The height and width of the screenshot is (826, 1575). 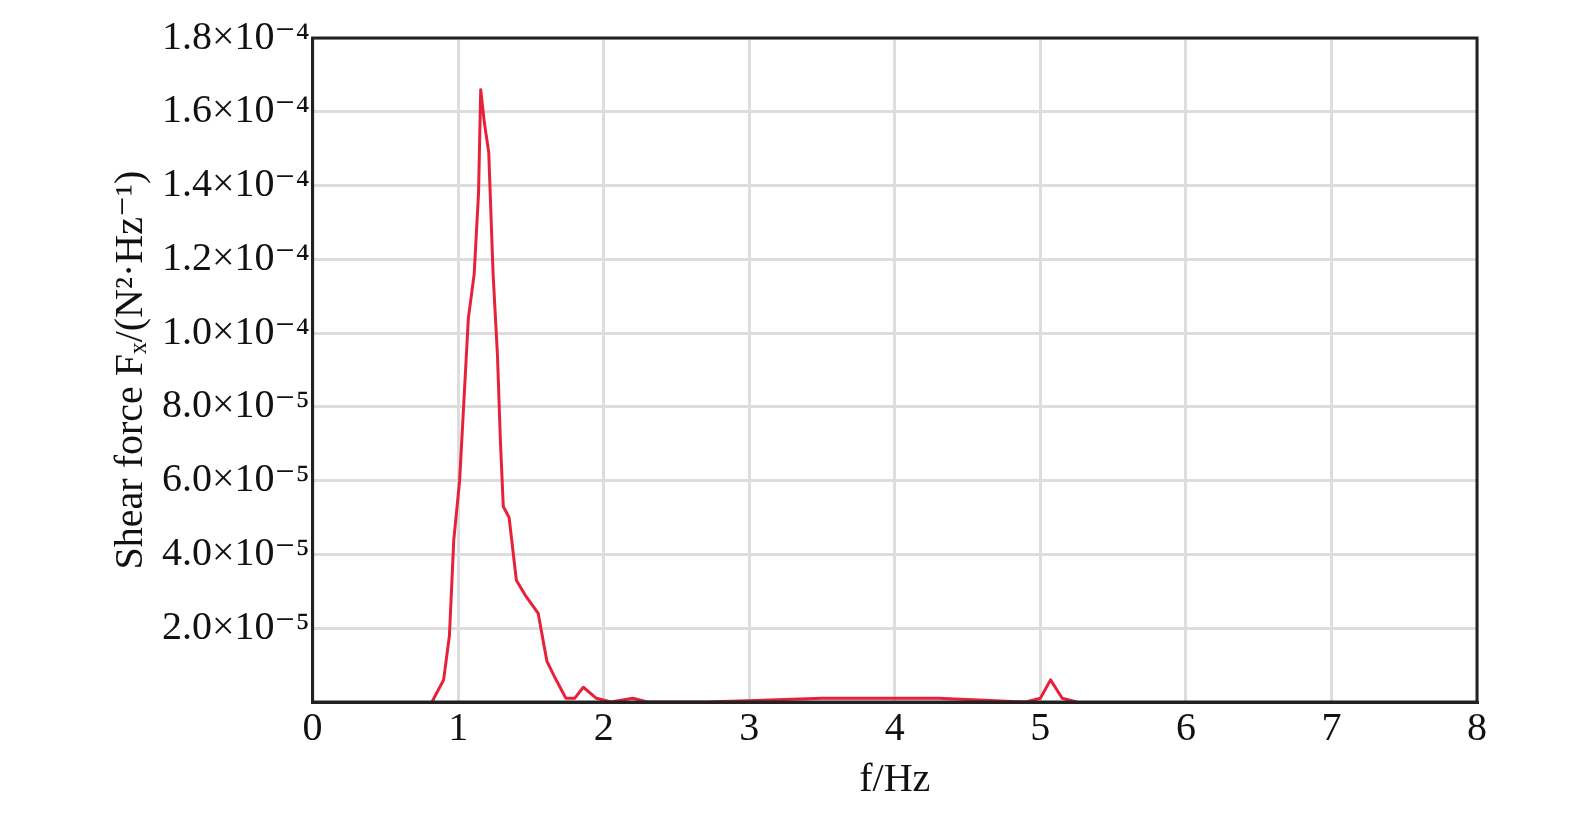 I want to click on y-tick-label: 1.4×10⁻⁴, so click(x=235, y=183).